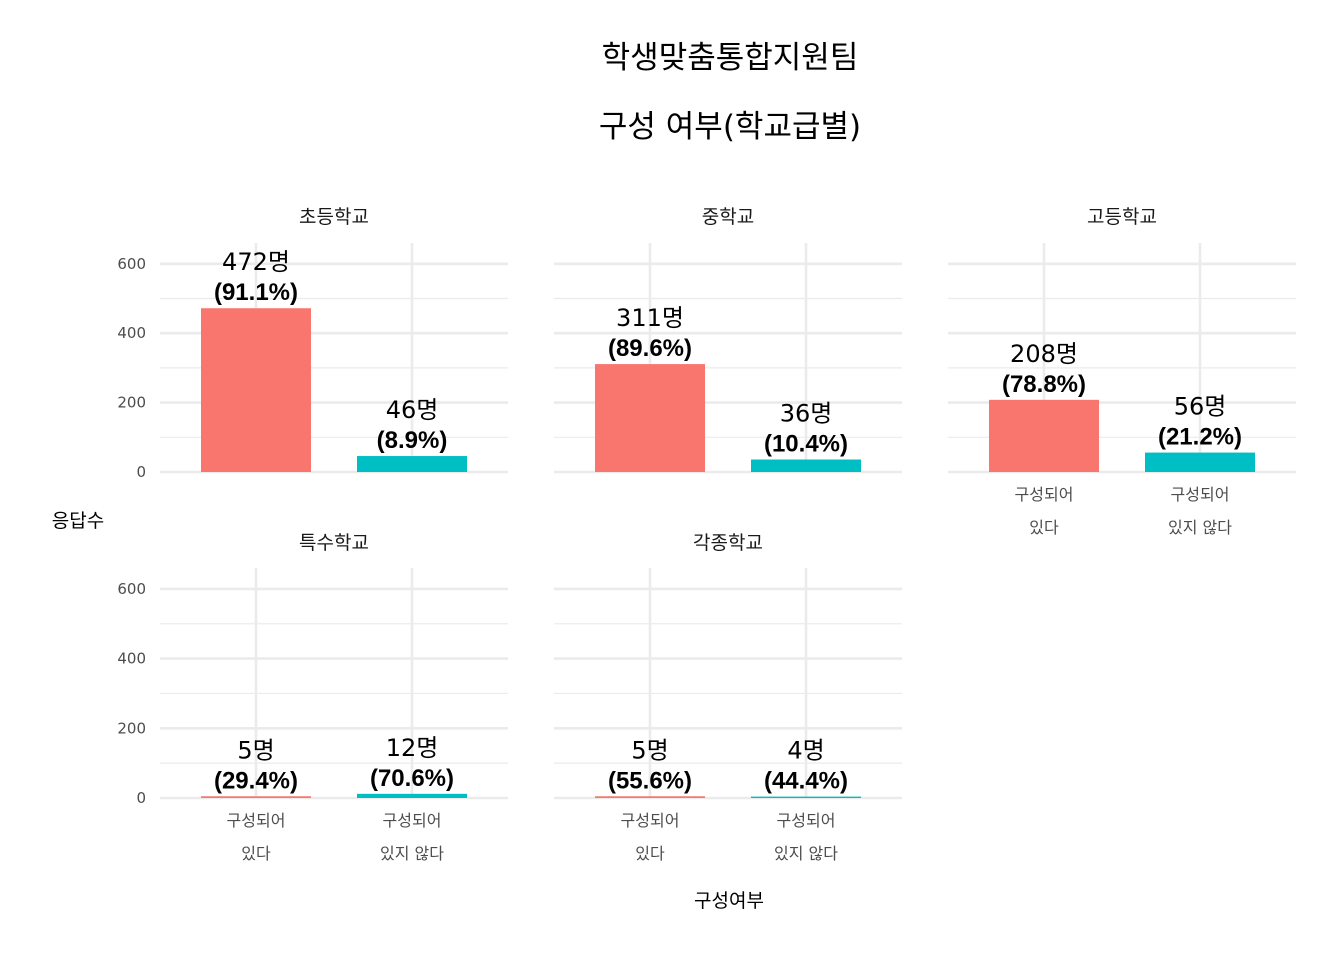 The image size is (1344, 960). I want to click on bar-percent-label: (91.1%), so click(256, 292).